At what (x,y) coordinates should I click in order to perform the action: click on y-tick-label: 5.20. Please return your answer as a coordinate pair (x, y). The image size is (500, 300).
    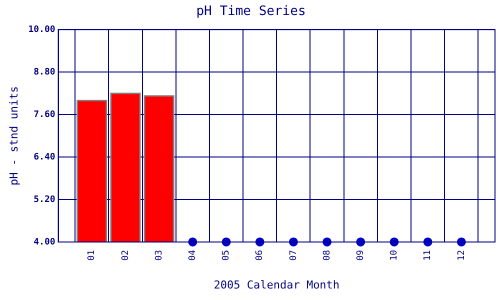
    Looking at the image, I should click on (45, 199).